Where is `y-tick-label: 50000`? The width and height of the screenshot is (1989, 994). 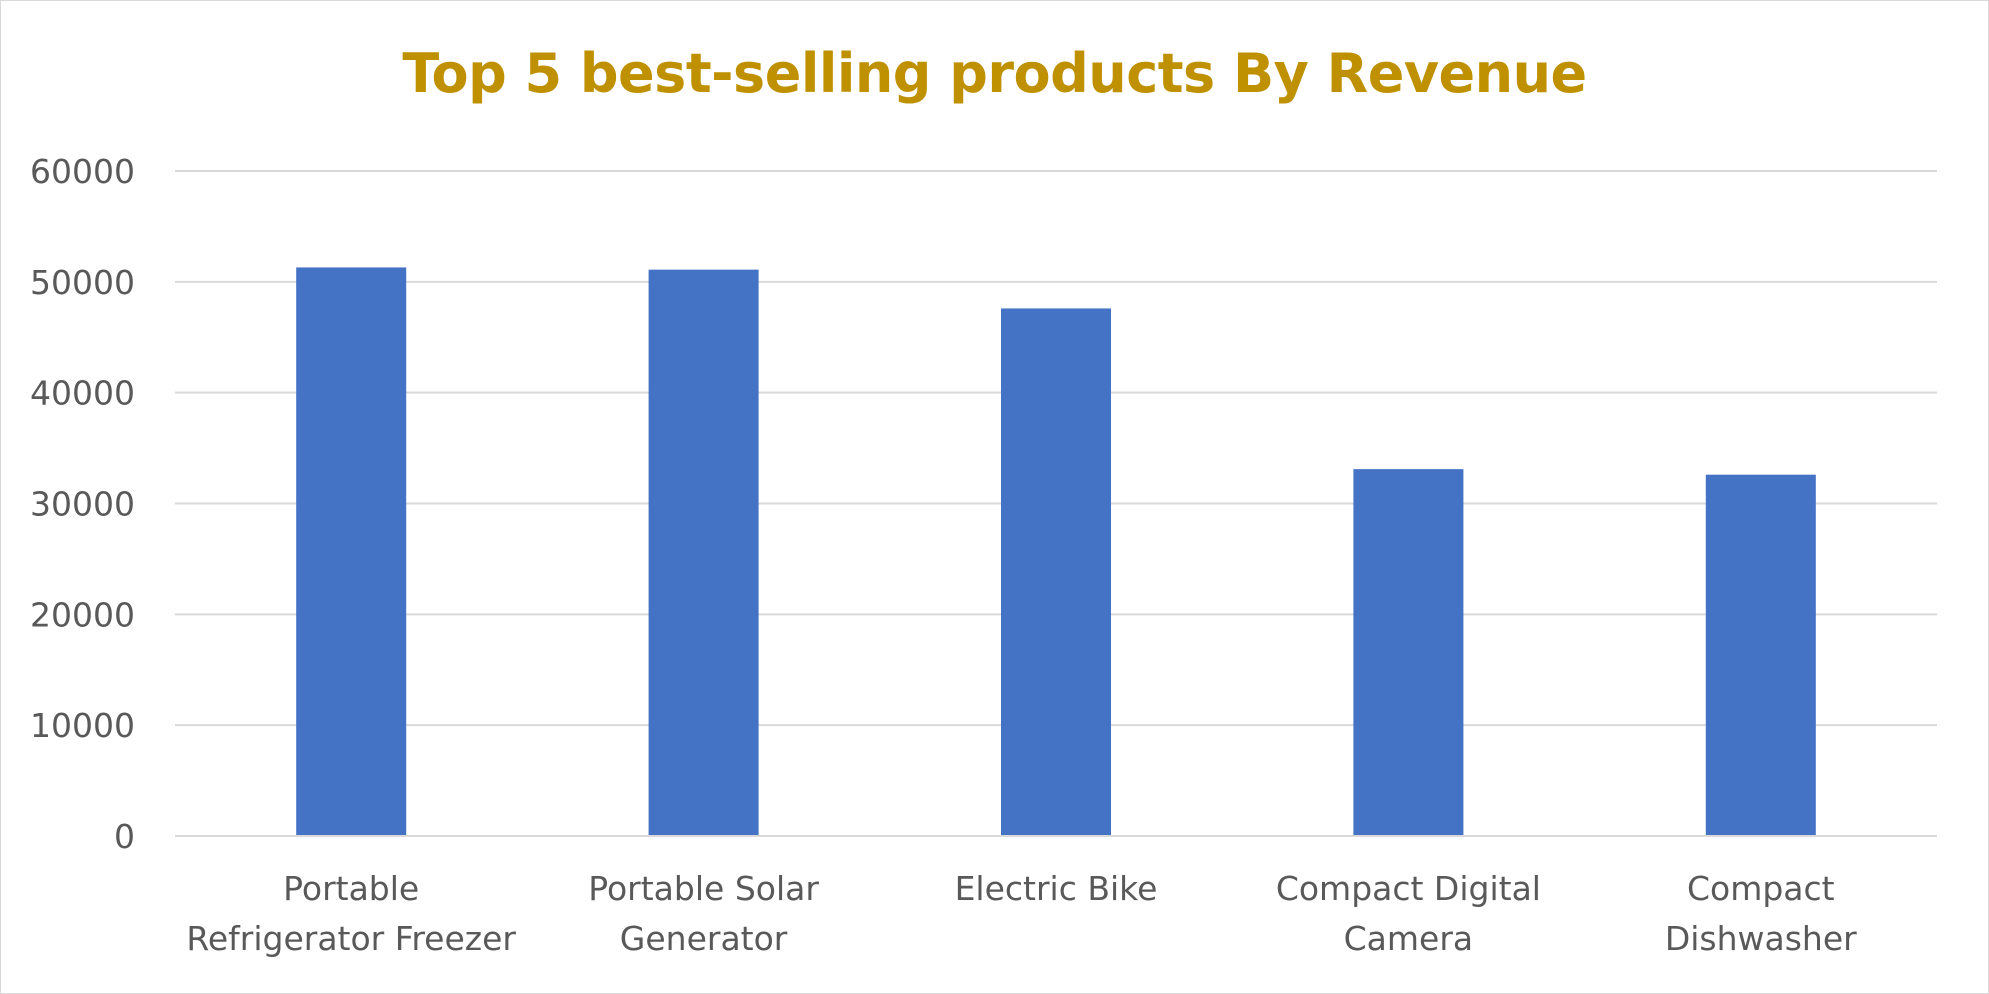
y-tick-label: 50000 is located at coordinates (82, 282).